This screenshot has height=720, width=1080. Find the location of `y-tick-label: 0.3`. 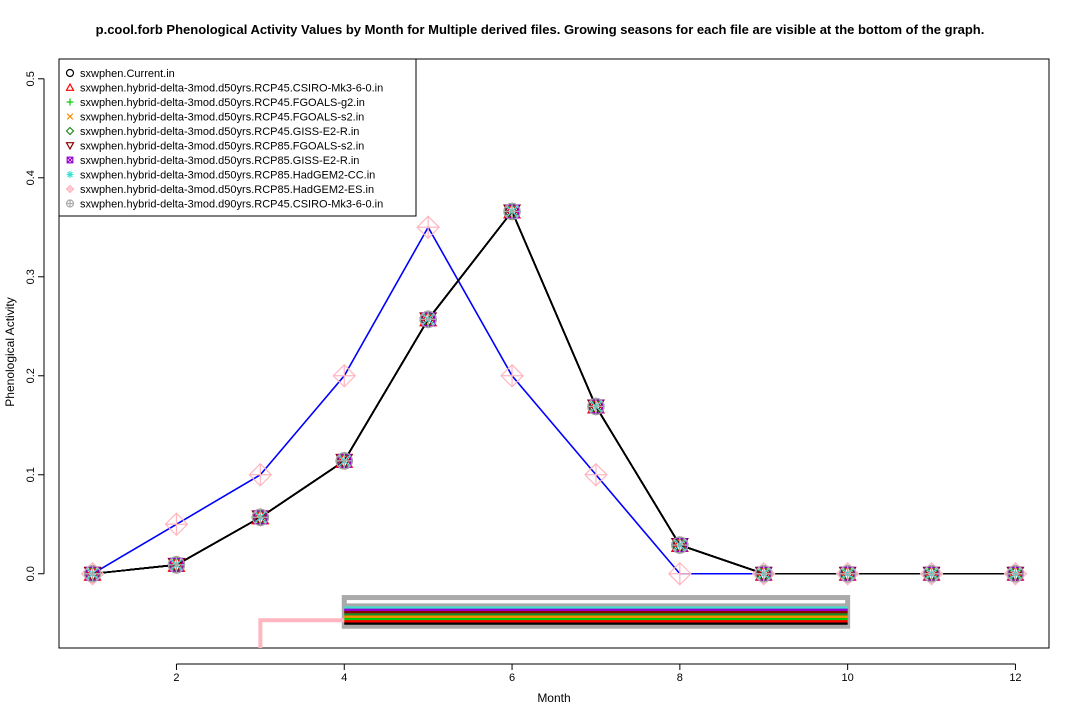

y-tick-label: 0.3 is located at coordinates (31, 276).